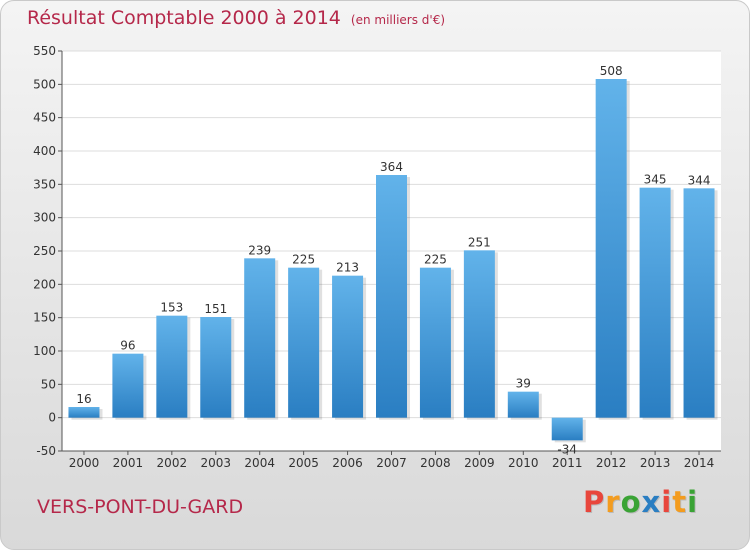  I want to click on y-tick-label: 0, so click(52, 418).